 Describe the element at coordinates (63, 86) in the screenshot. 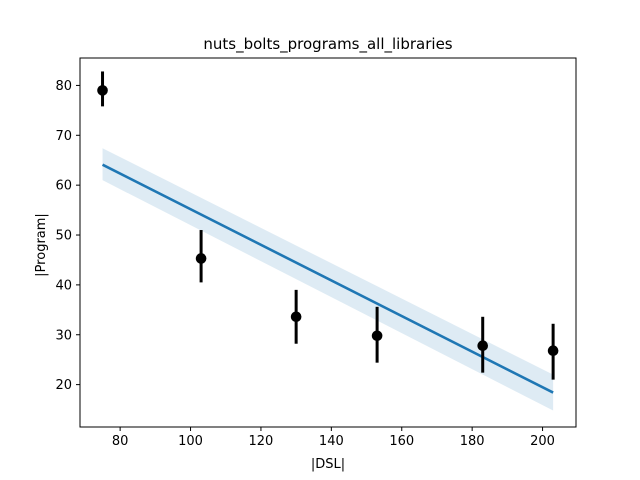

I see `y-tick-label: 80` at that location.